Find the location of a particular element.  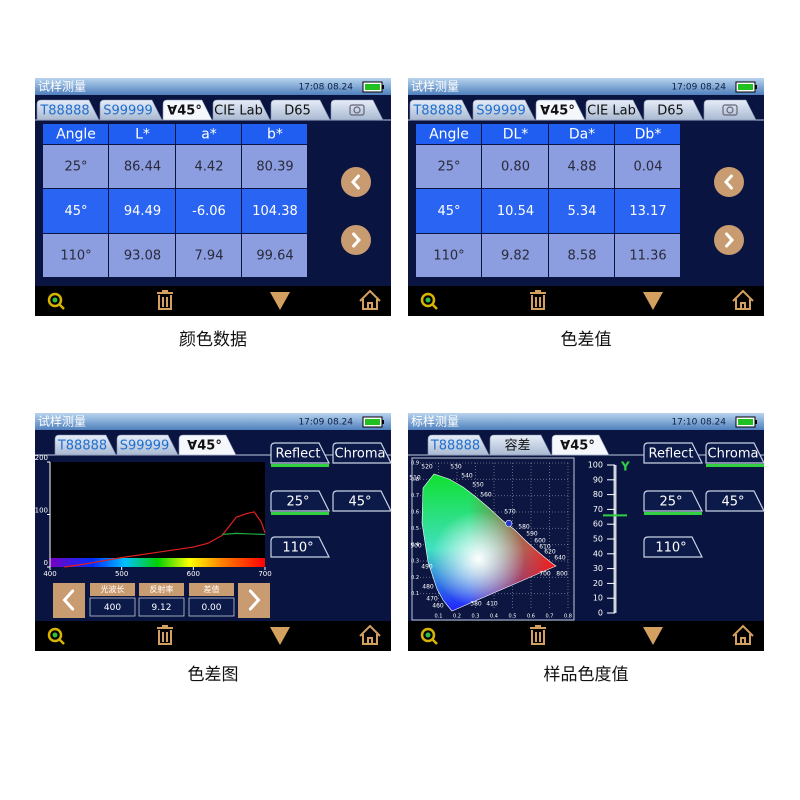

wavelength-label: 380 is located at coordinates (476, 604).